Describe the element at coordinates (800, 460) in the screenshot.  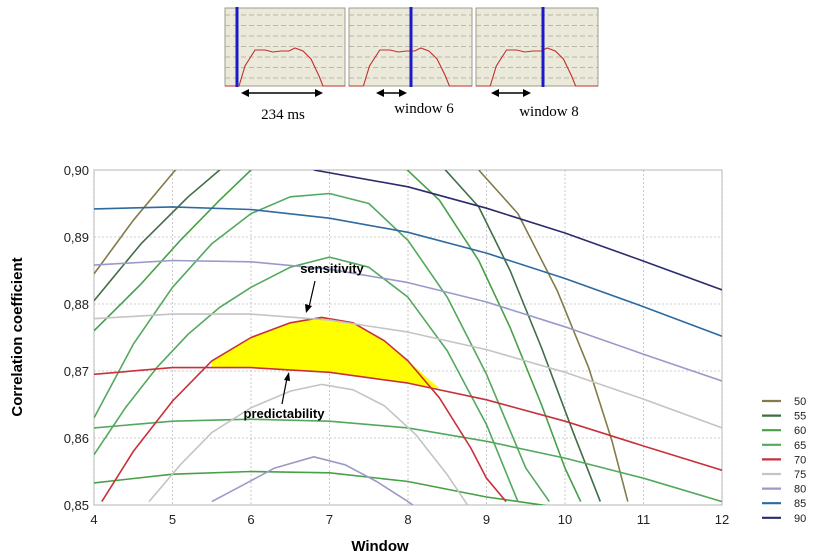
I see `legend-label-70: 70` at that location.